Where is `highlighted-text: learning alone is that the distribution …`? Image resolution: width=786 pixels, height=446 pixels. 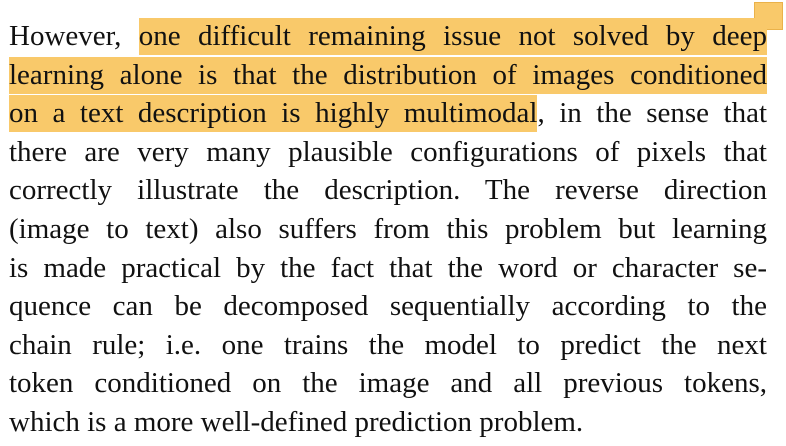 highlighted-text: learning alone is that the distribution … is located at coordinates (388, 75).